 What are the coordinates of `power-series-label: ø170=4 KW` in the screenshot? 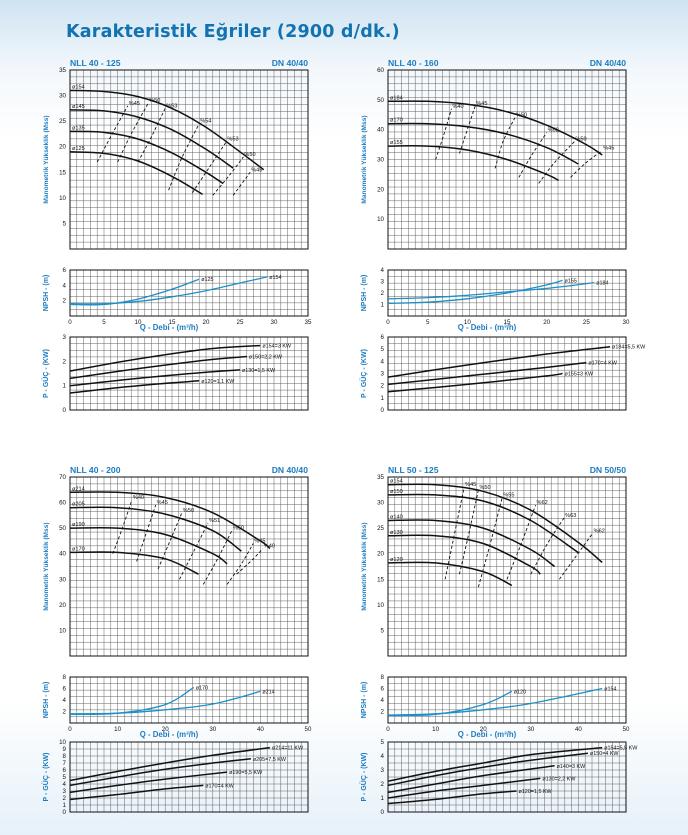 It's located at (603, 364).